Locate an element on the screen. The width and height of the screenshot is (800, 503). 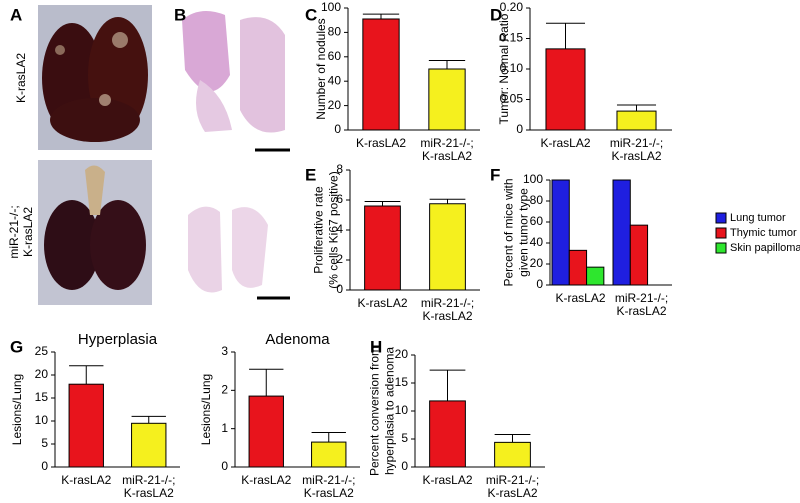
histology-panel-b is located at coordinates (236, 155).